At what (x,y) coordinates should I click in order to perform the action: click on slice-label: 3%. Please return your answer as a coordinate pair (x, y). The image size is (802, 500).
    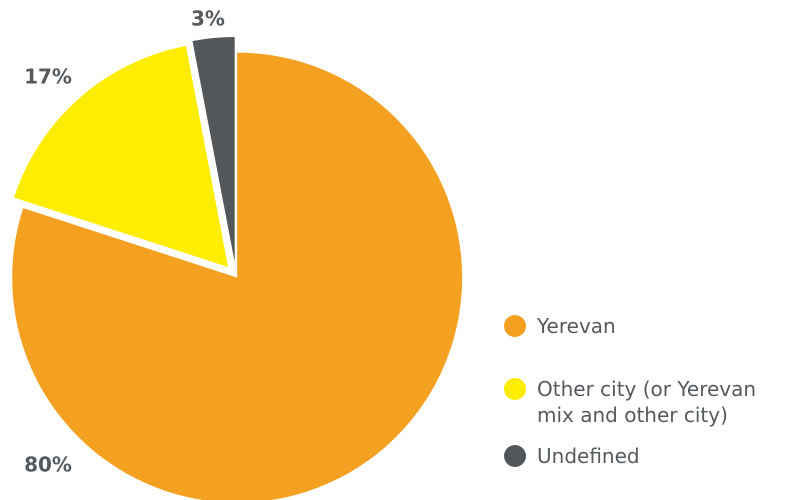
    Looking at the image, I should click on (208, 19).